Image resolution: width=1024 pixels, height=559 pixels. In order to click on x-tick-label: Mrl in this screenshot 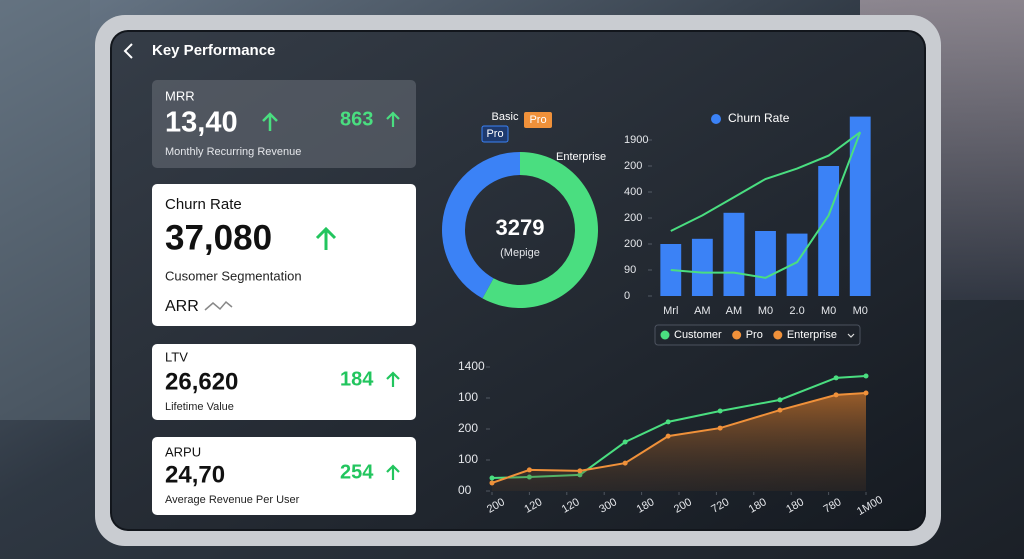, I will do `click(670, 311)`.